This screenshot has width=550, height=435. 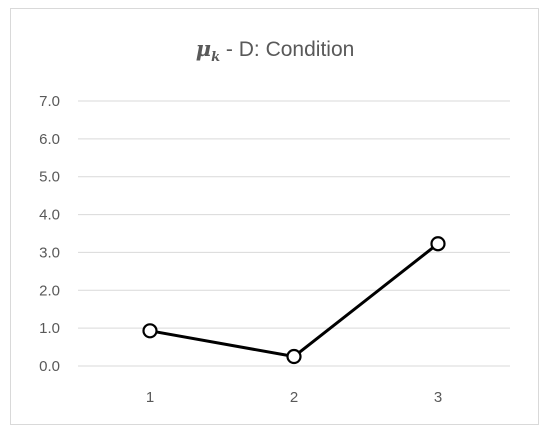 What do you see at coordinates (49, 366) in the screenshot?
I see `y-tick-label: 0.0` at bounding box center [49, 366].